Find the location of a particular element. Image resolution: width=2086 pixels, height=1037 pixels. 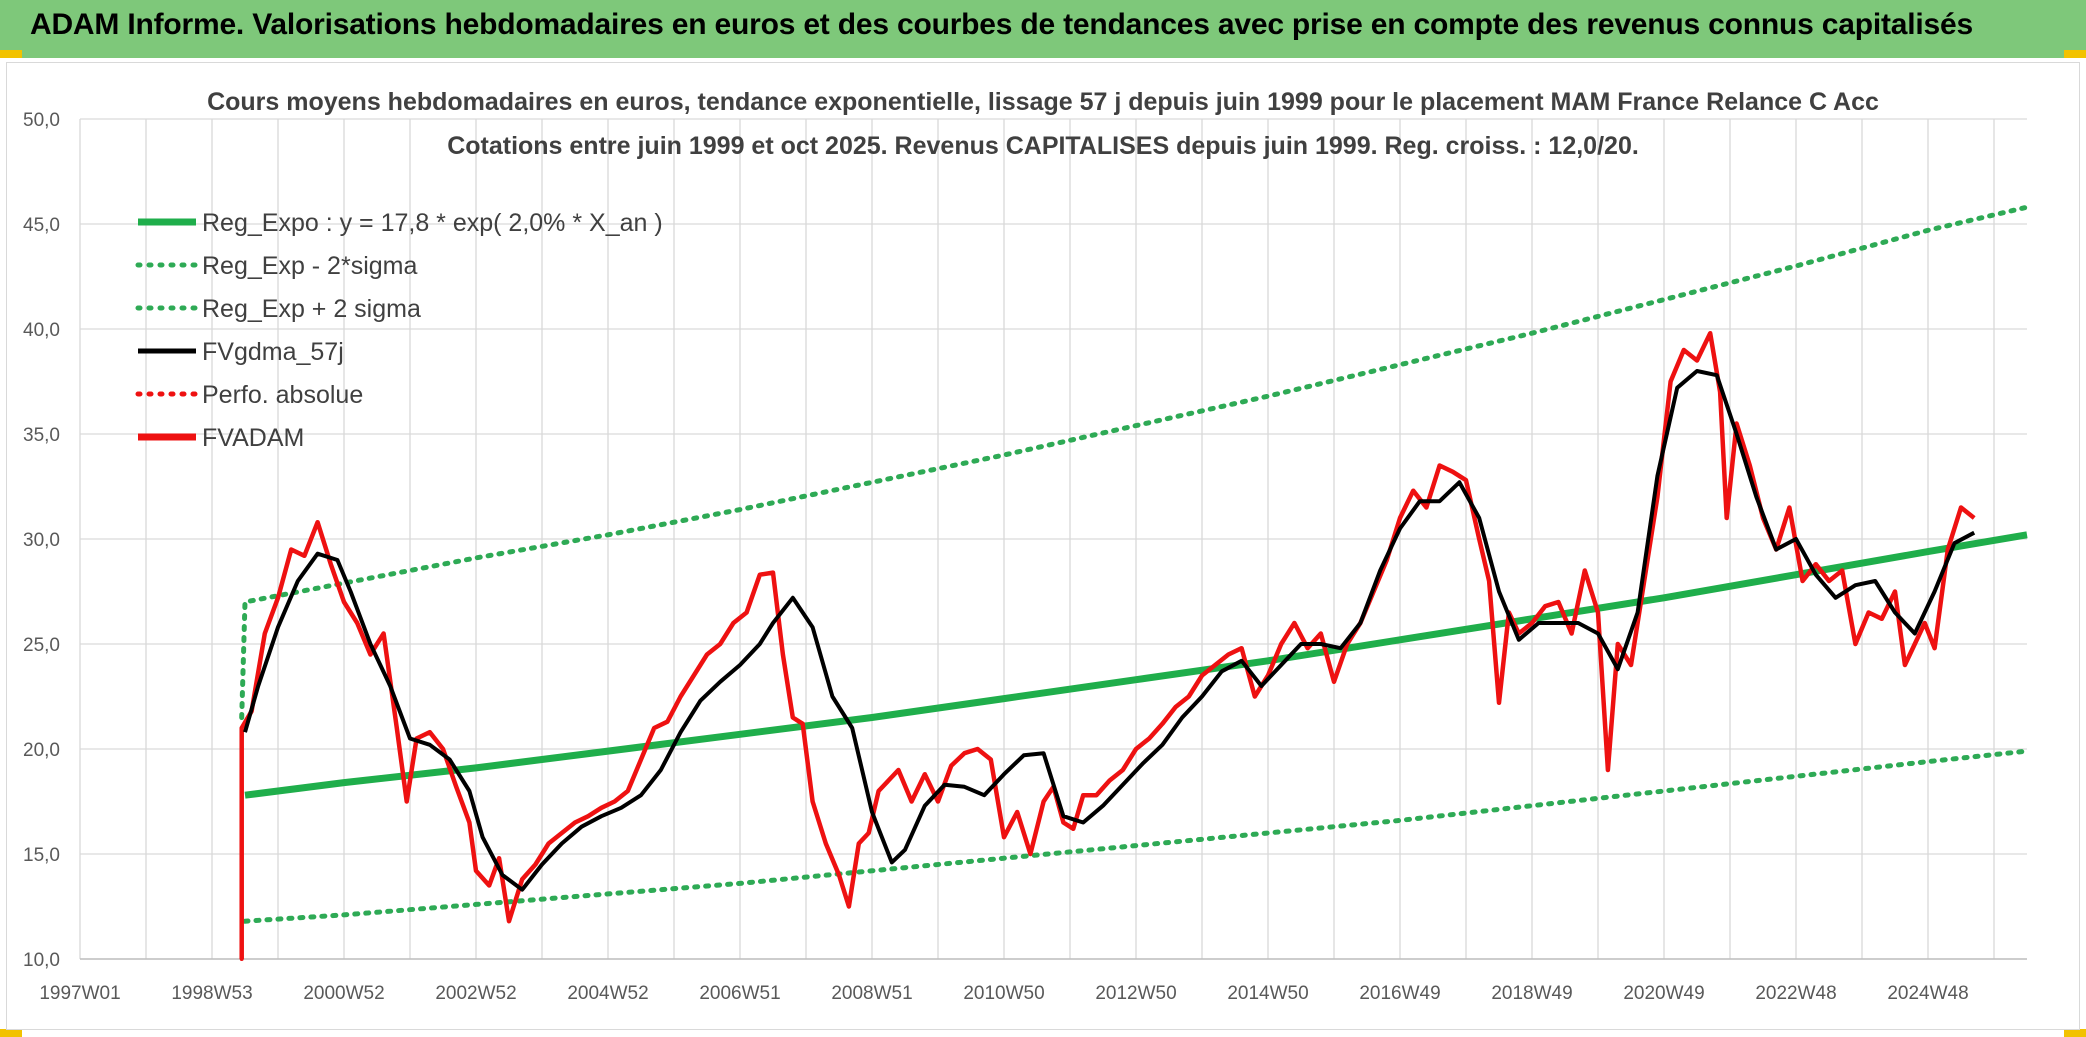

x-tick-label: 2008W51 is located at coordinates (871, 993).